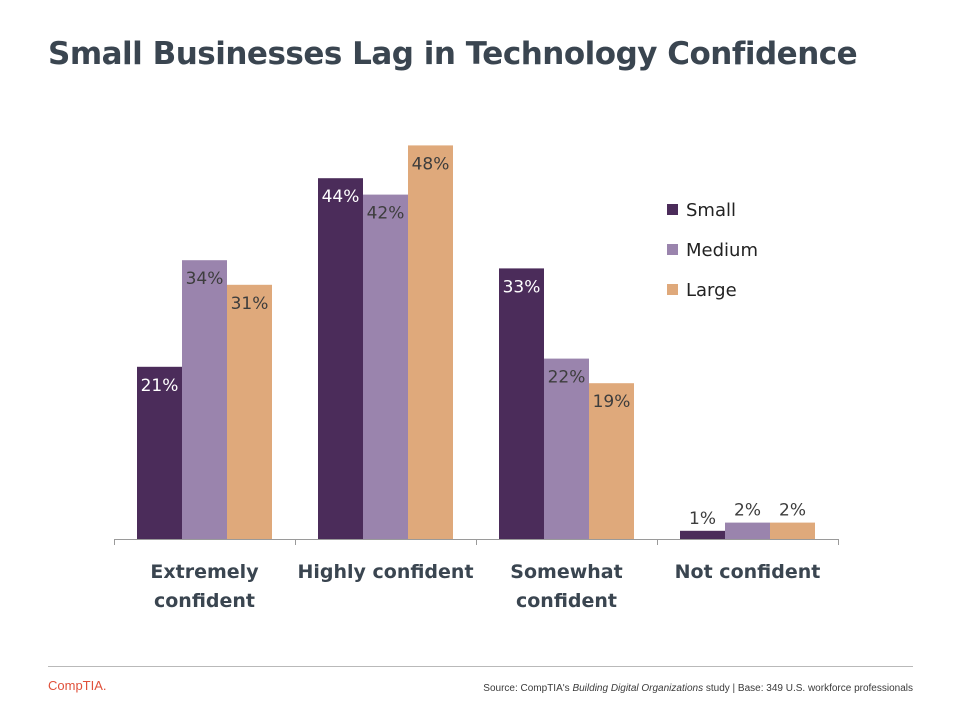 Image resolution: width=960 pixels, height=720 pixels. What do you see at coordinates (204, 586) in the screenshot?
I see `x-tick-label-extremely-confident: Extremely confident` at bounding box center [204, 586].